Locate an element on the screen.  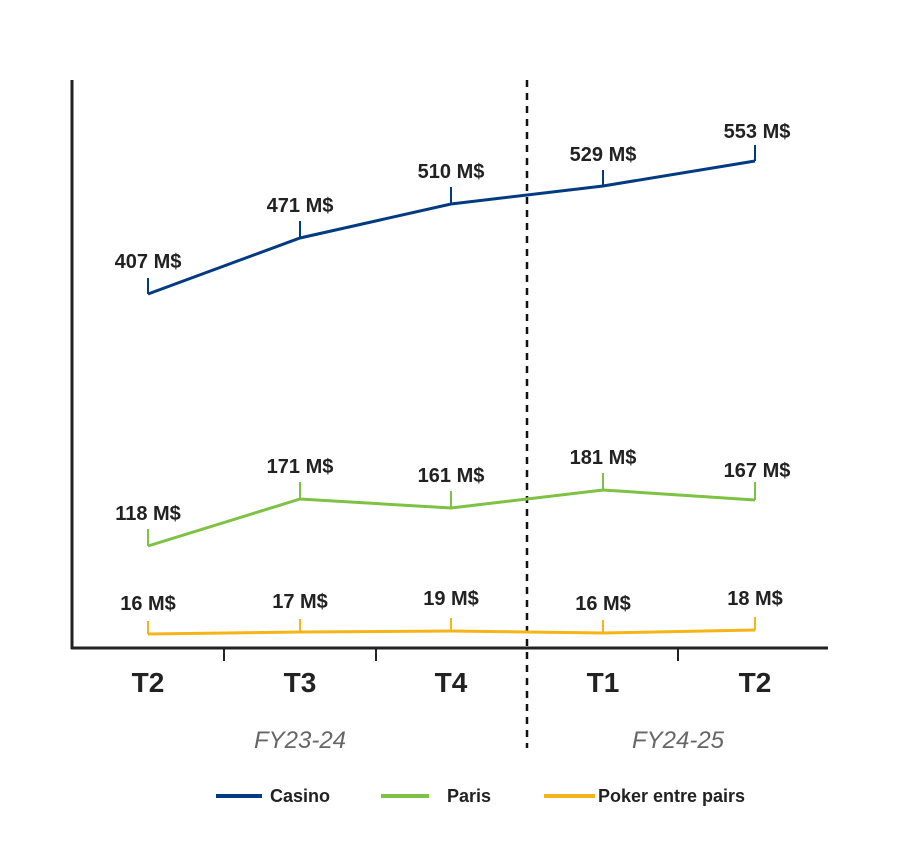
x-tick-label: T3 is located at coordinates (300, 682).